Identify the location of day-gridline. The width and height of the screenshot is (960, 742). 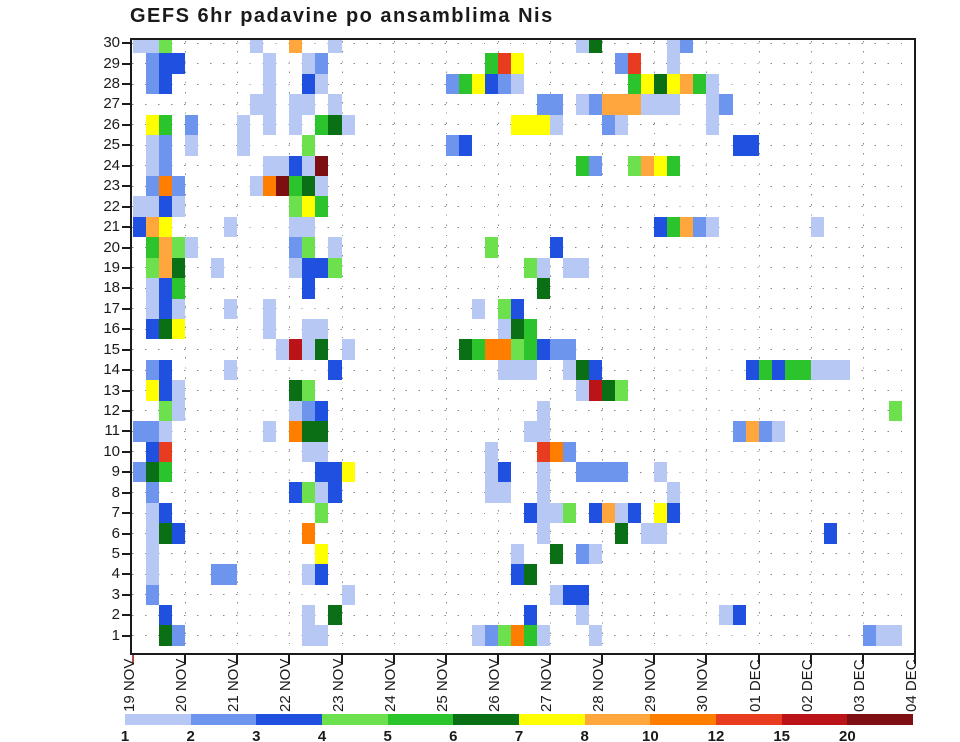
(759, 346).